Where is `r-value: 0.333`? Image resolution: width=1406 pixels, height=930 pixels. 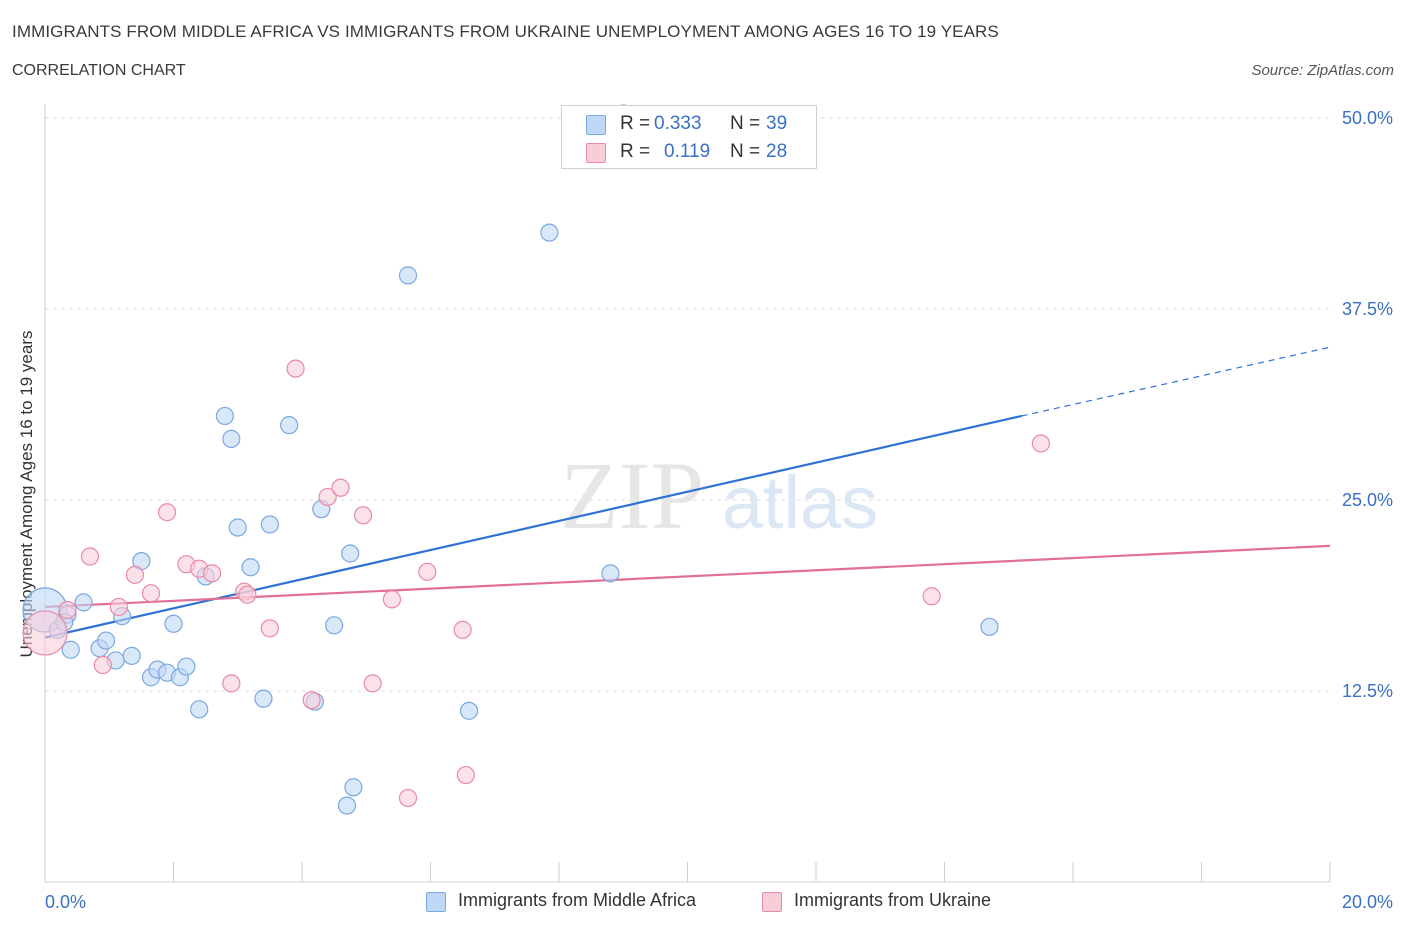
r-value: 0.333 is located at coordinates (678, 123).